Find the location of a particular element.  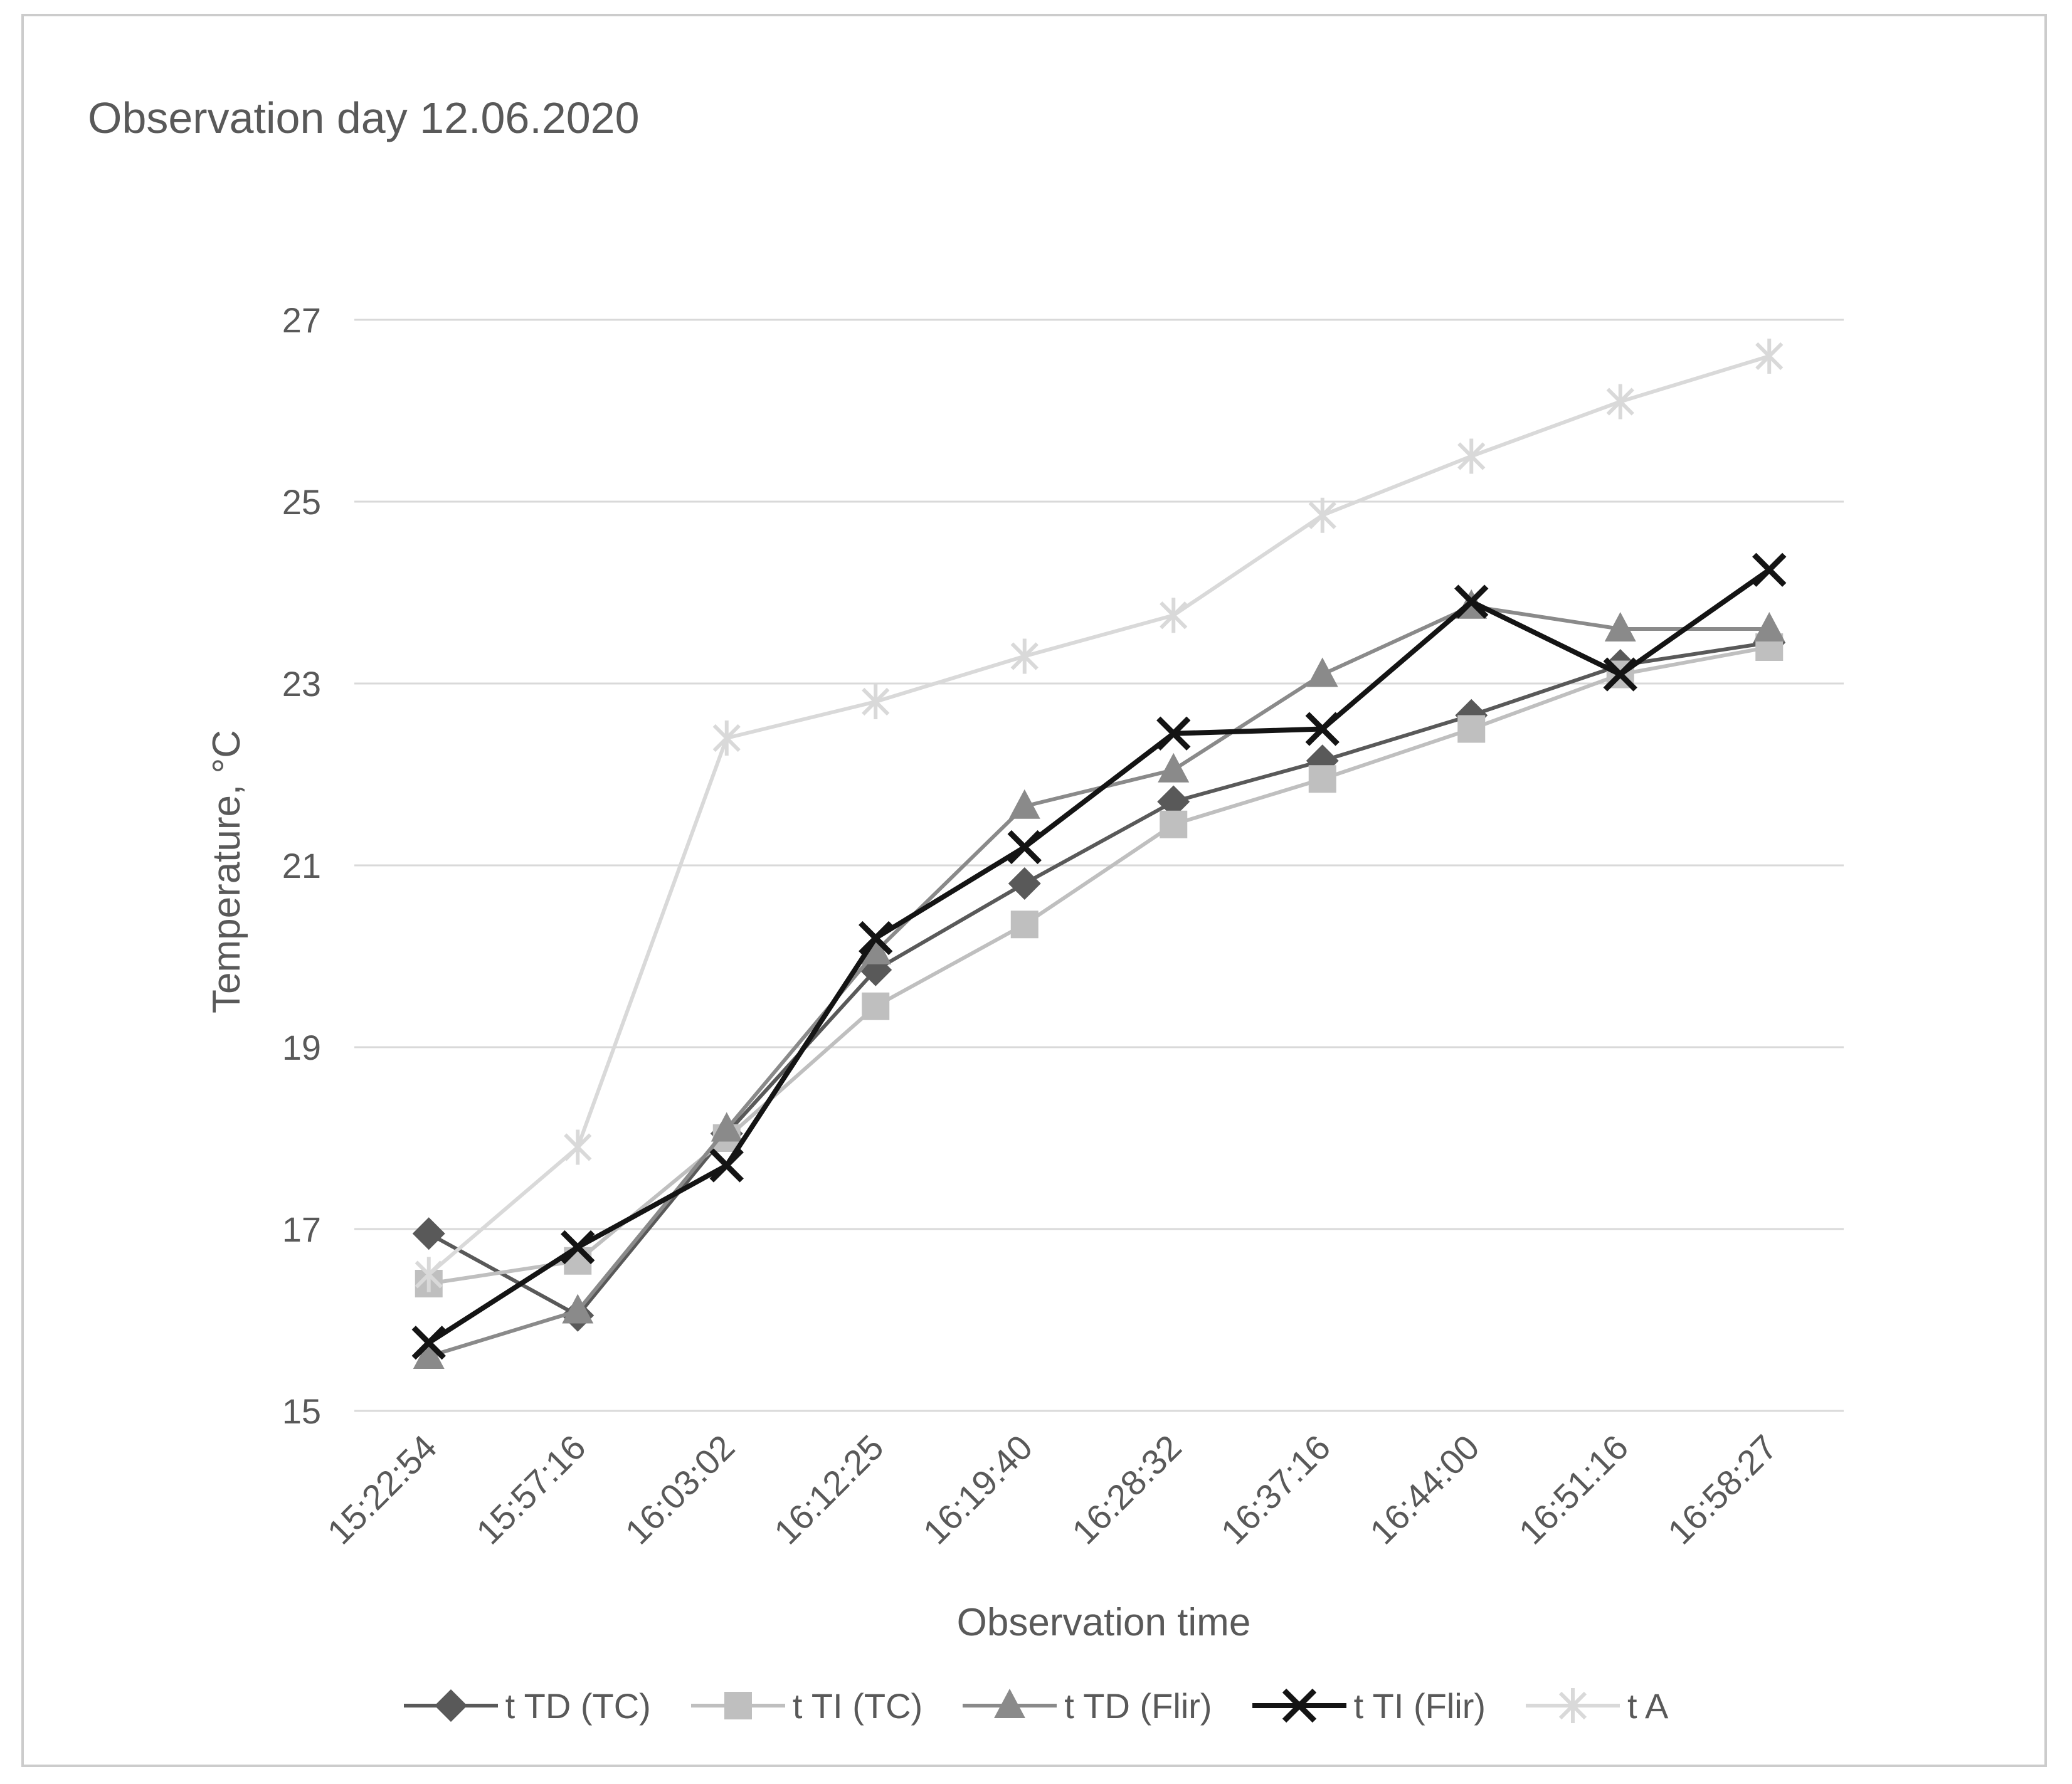

y-tick-label: 15 is located at coordinates (301, 1411).